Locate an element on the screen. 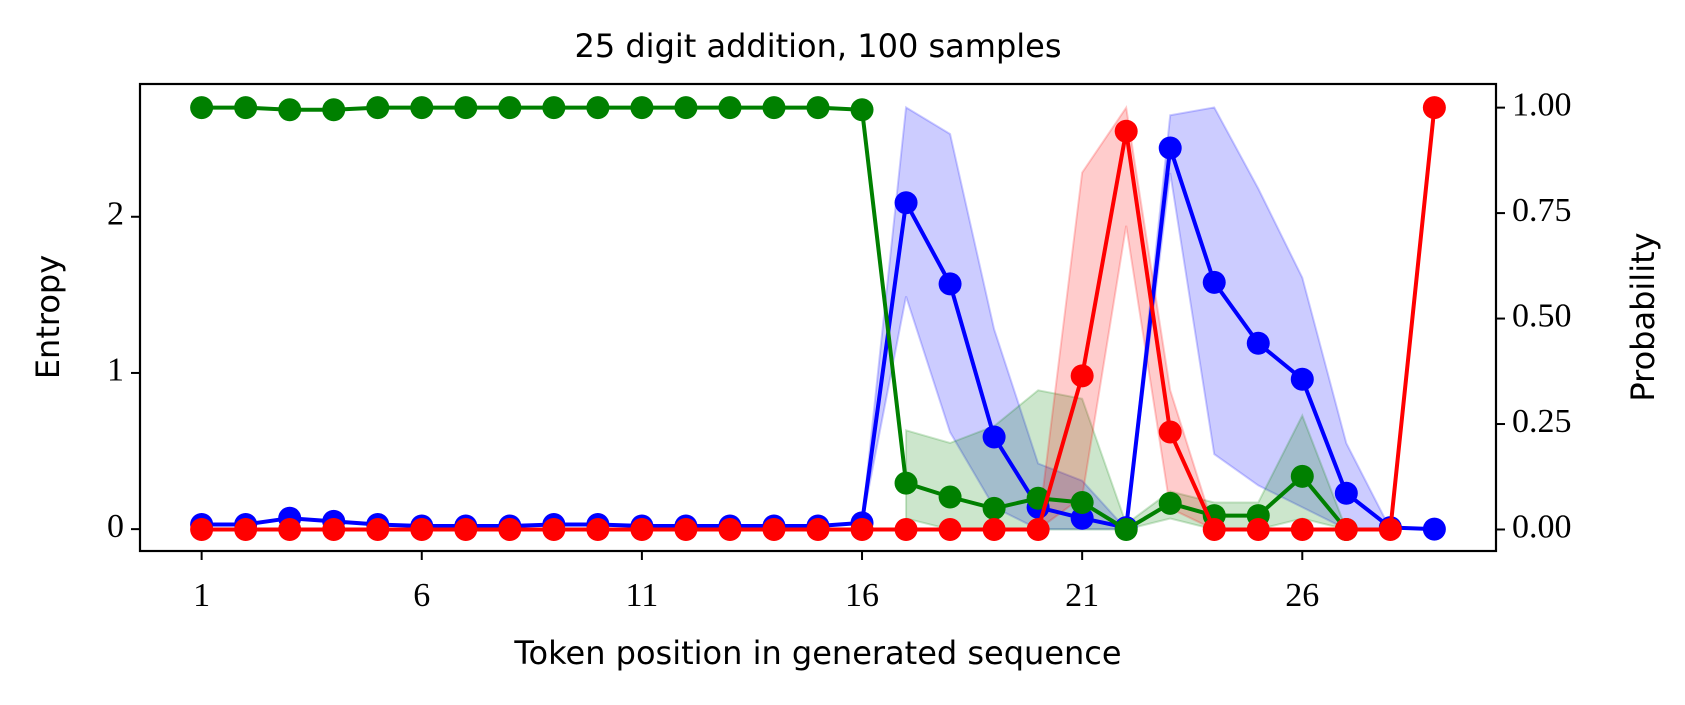  y-tick-label: 1 is located at coordinates (115, 370).